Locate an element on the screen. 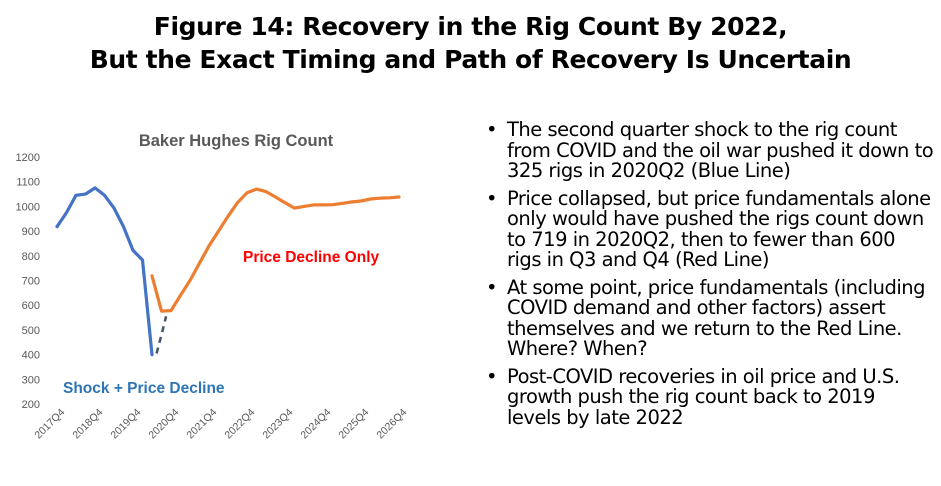 The width and height of the screenshot is (941, 486). x-tick-label: 2021Q4 is located at coordinates (201, 423).